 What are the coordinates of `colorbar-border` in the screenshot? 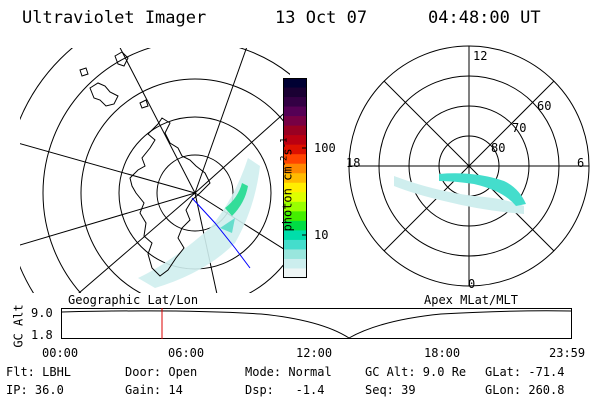 It's located at (295, 178).